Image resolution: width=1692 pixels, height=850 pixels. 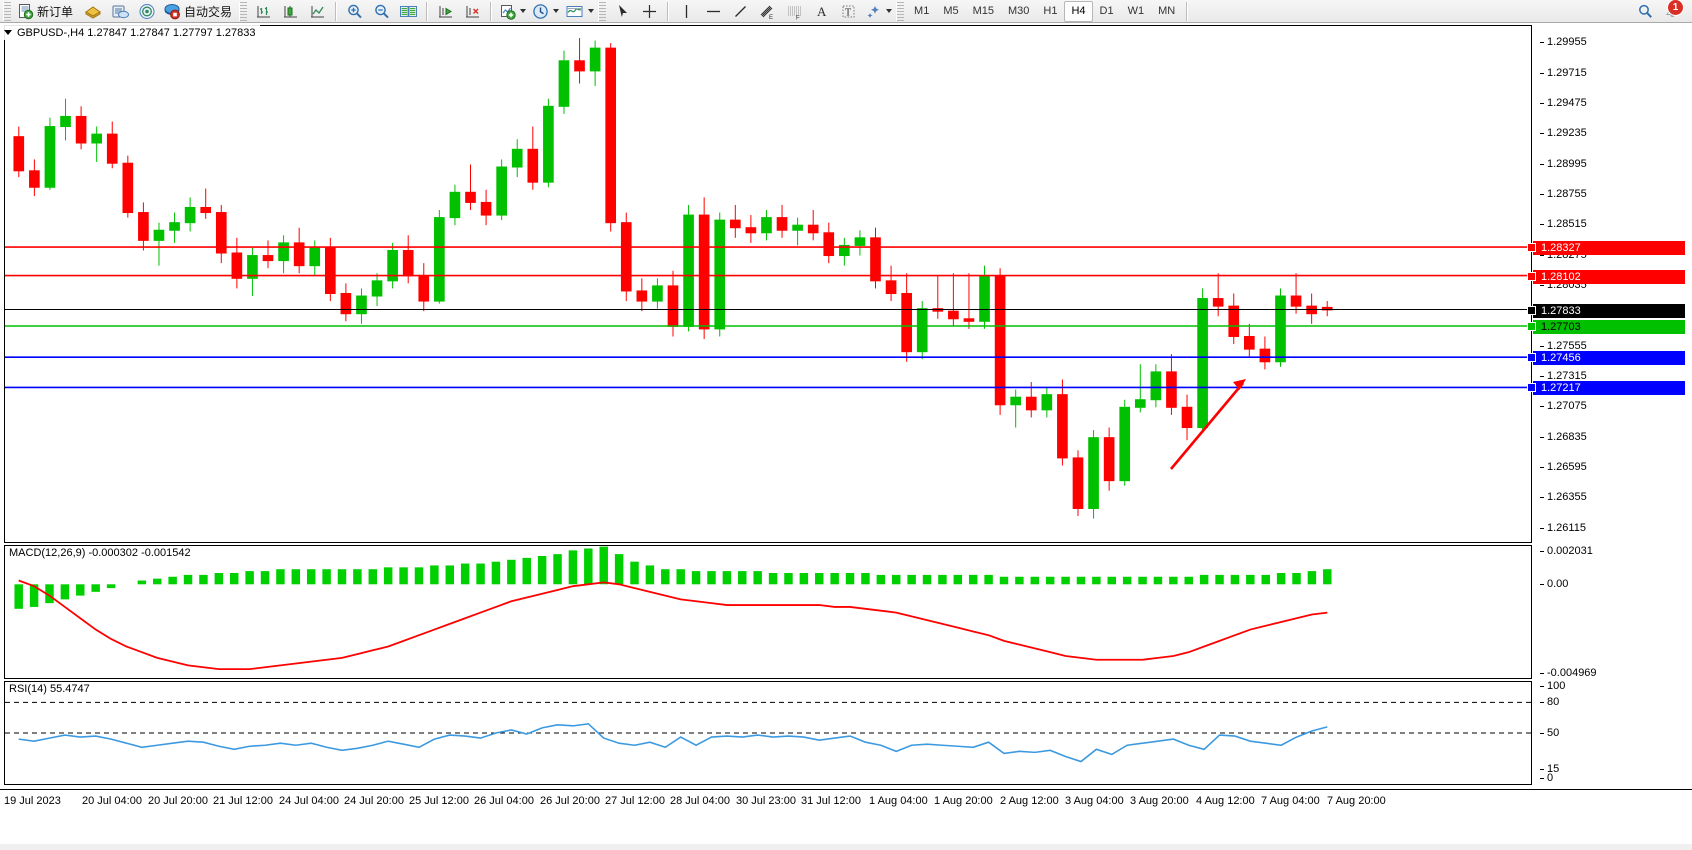 I want to click on cloud-button, so click(x=119, y=11).